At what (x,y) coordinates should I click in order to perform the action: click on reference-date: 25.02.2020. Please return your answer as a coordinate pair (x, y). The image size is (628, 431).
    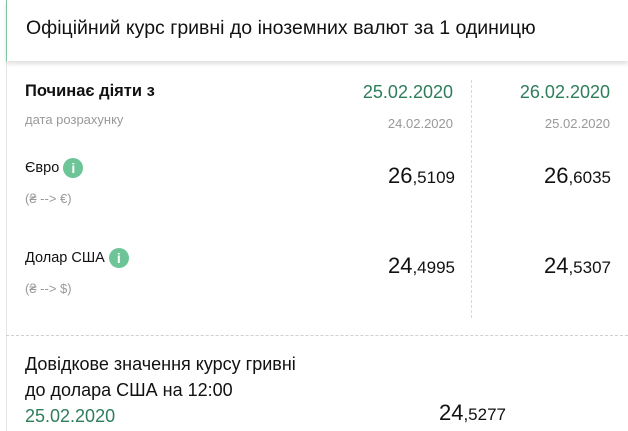
    Looking at the image, I should click on (70, 416).